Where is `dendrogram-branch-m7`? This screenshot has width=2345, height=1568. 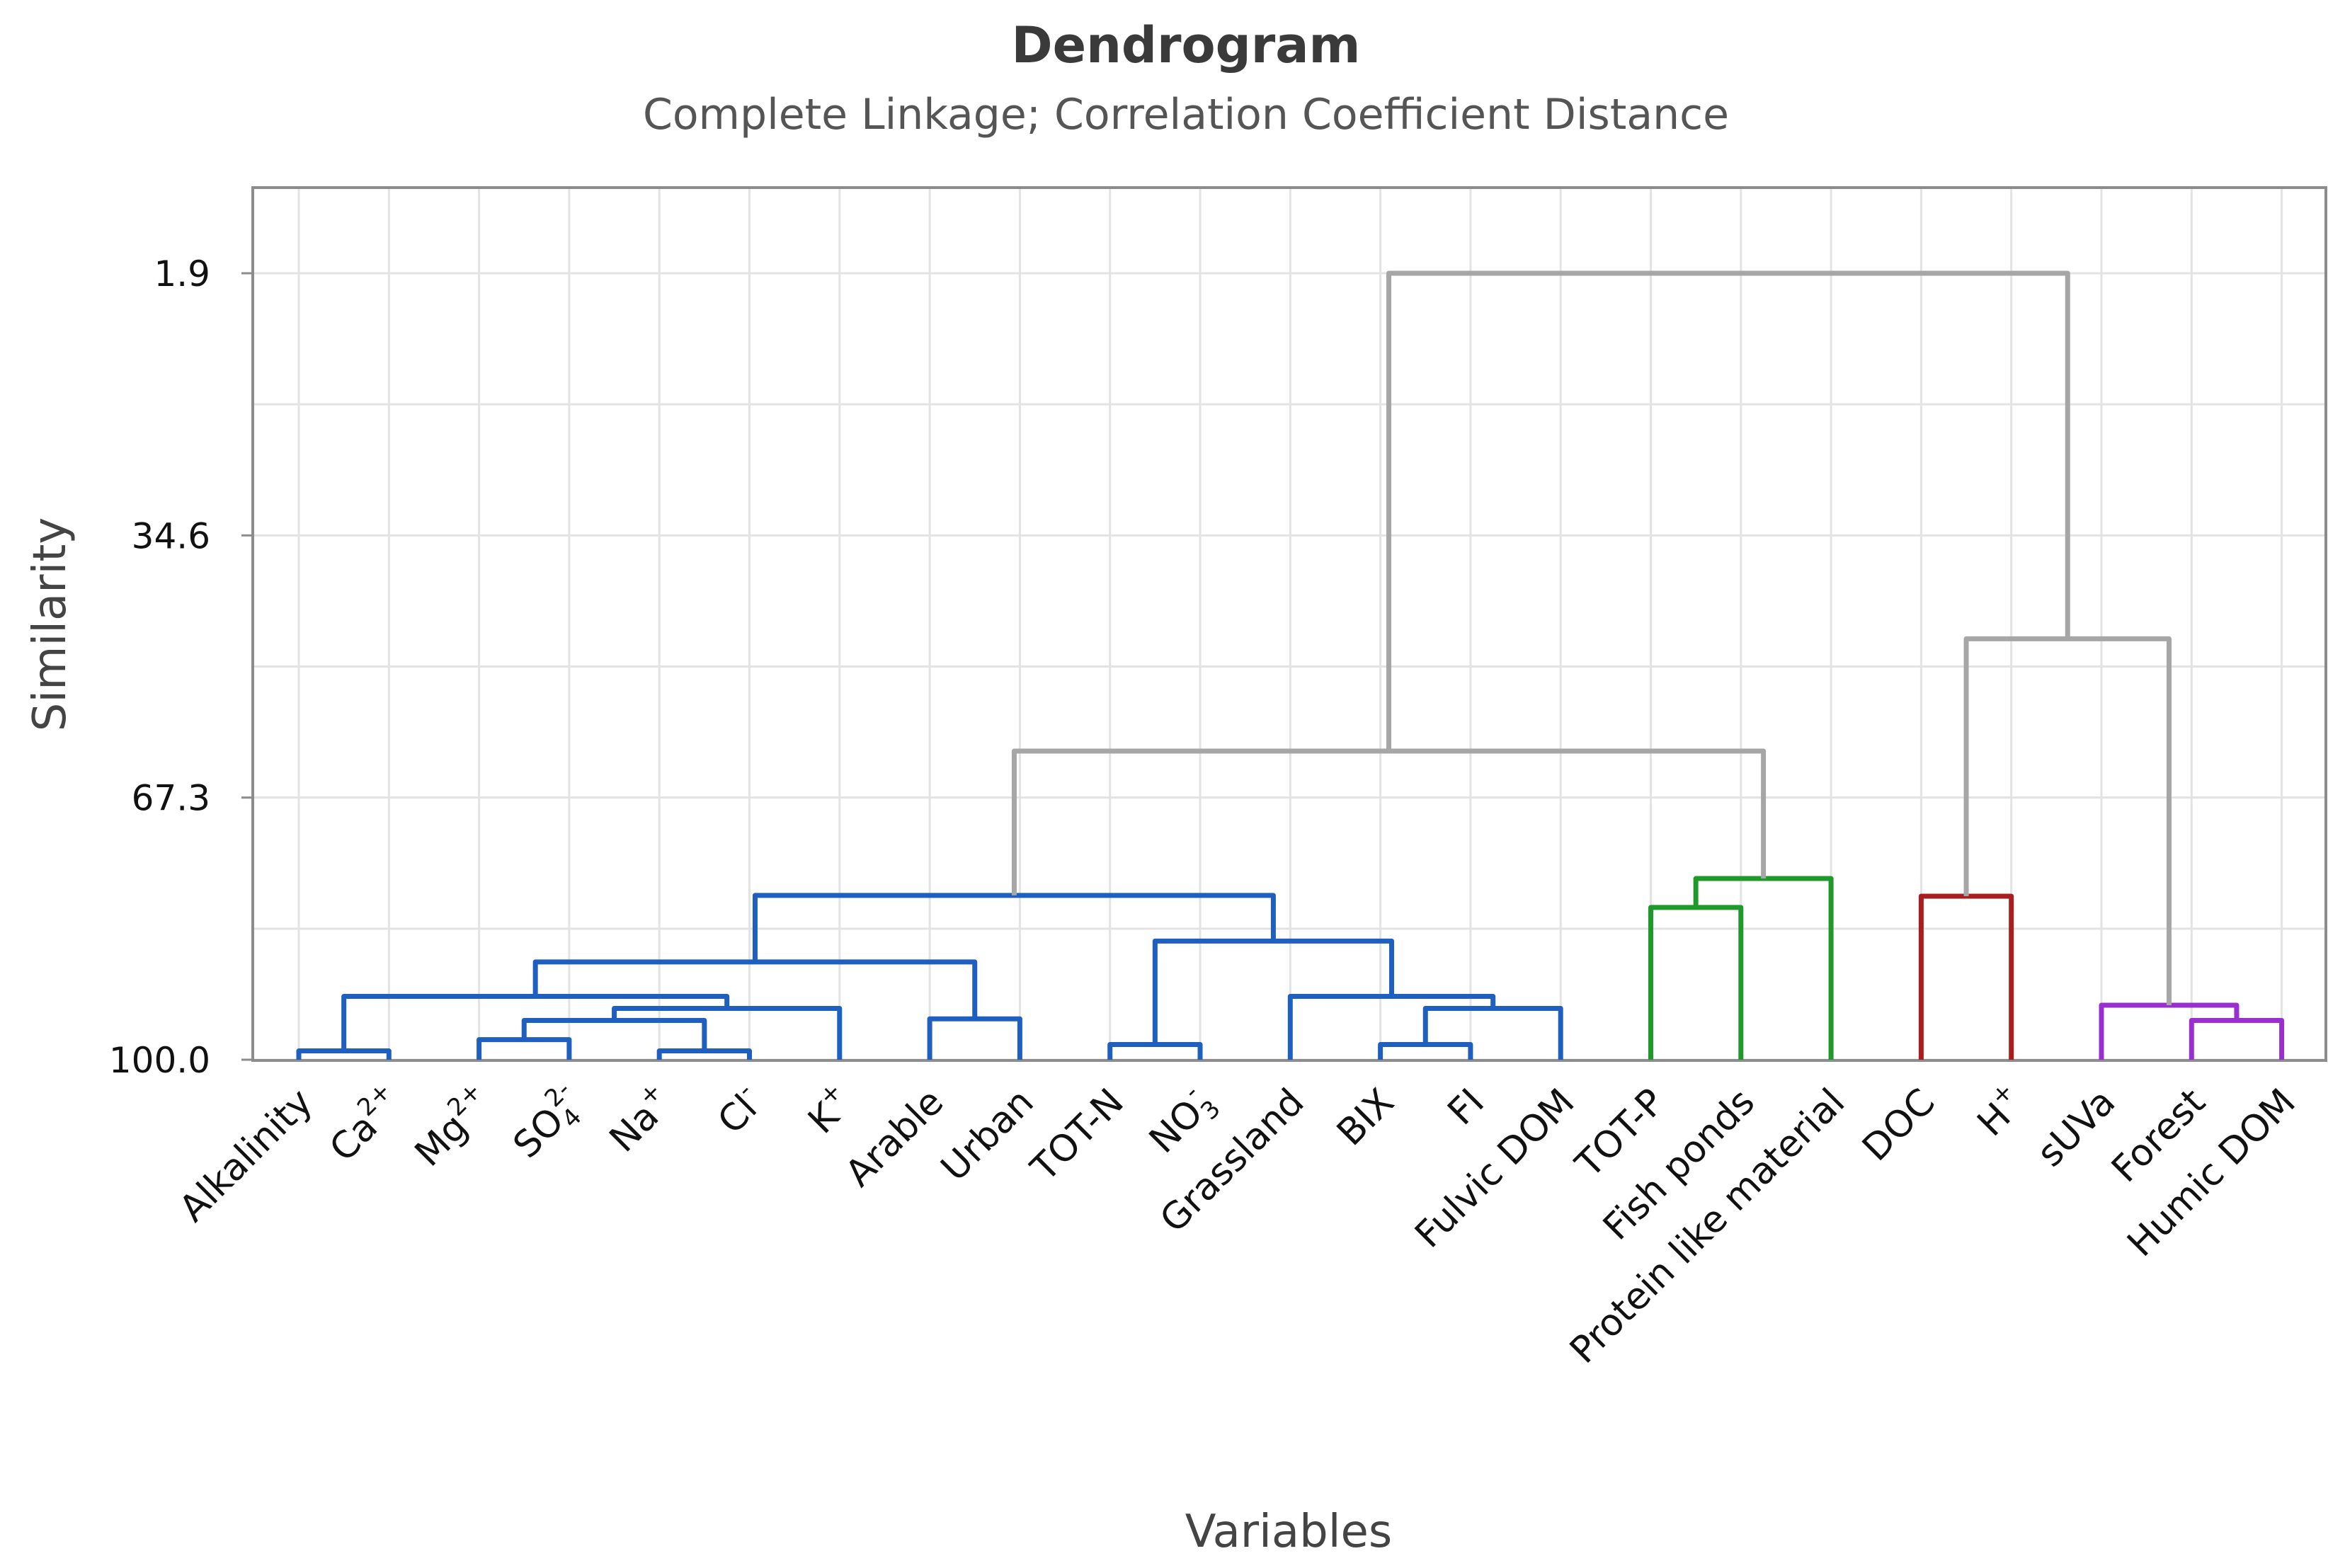 dendrogram-branch-m7 is located at coordinates (2237, 1039).